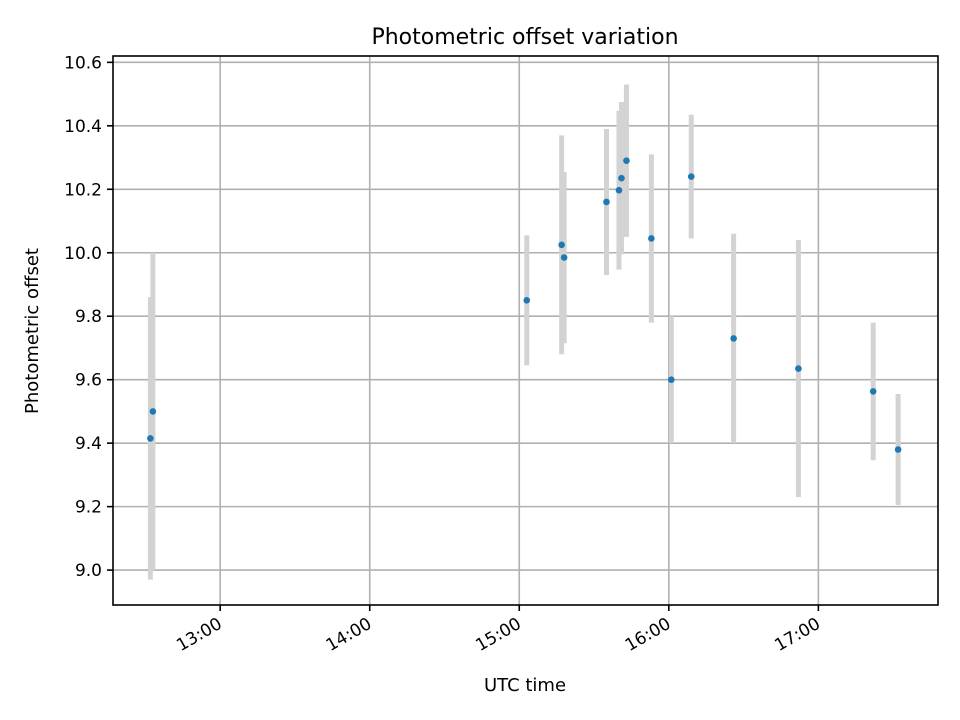 Image resolution: width=960 pixels, height=720 pixels. What do you see at coordinates (88, 508) in the screenshot?
I see `y-tick-label: 9.2` at bounding box center [88, 508].